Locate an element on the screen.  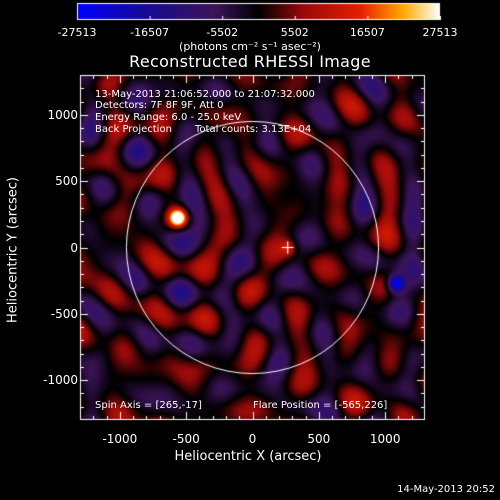
y-tick-label: -500 is located at coordinates (64, 313).